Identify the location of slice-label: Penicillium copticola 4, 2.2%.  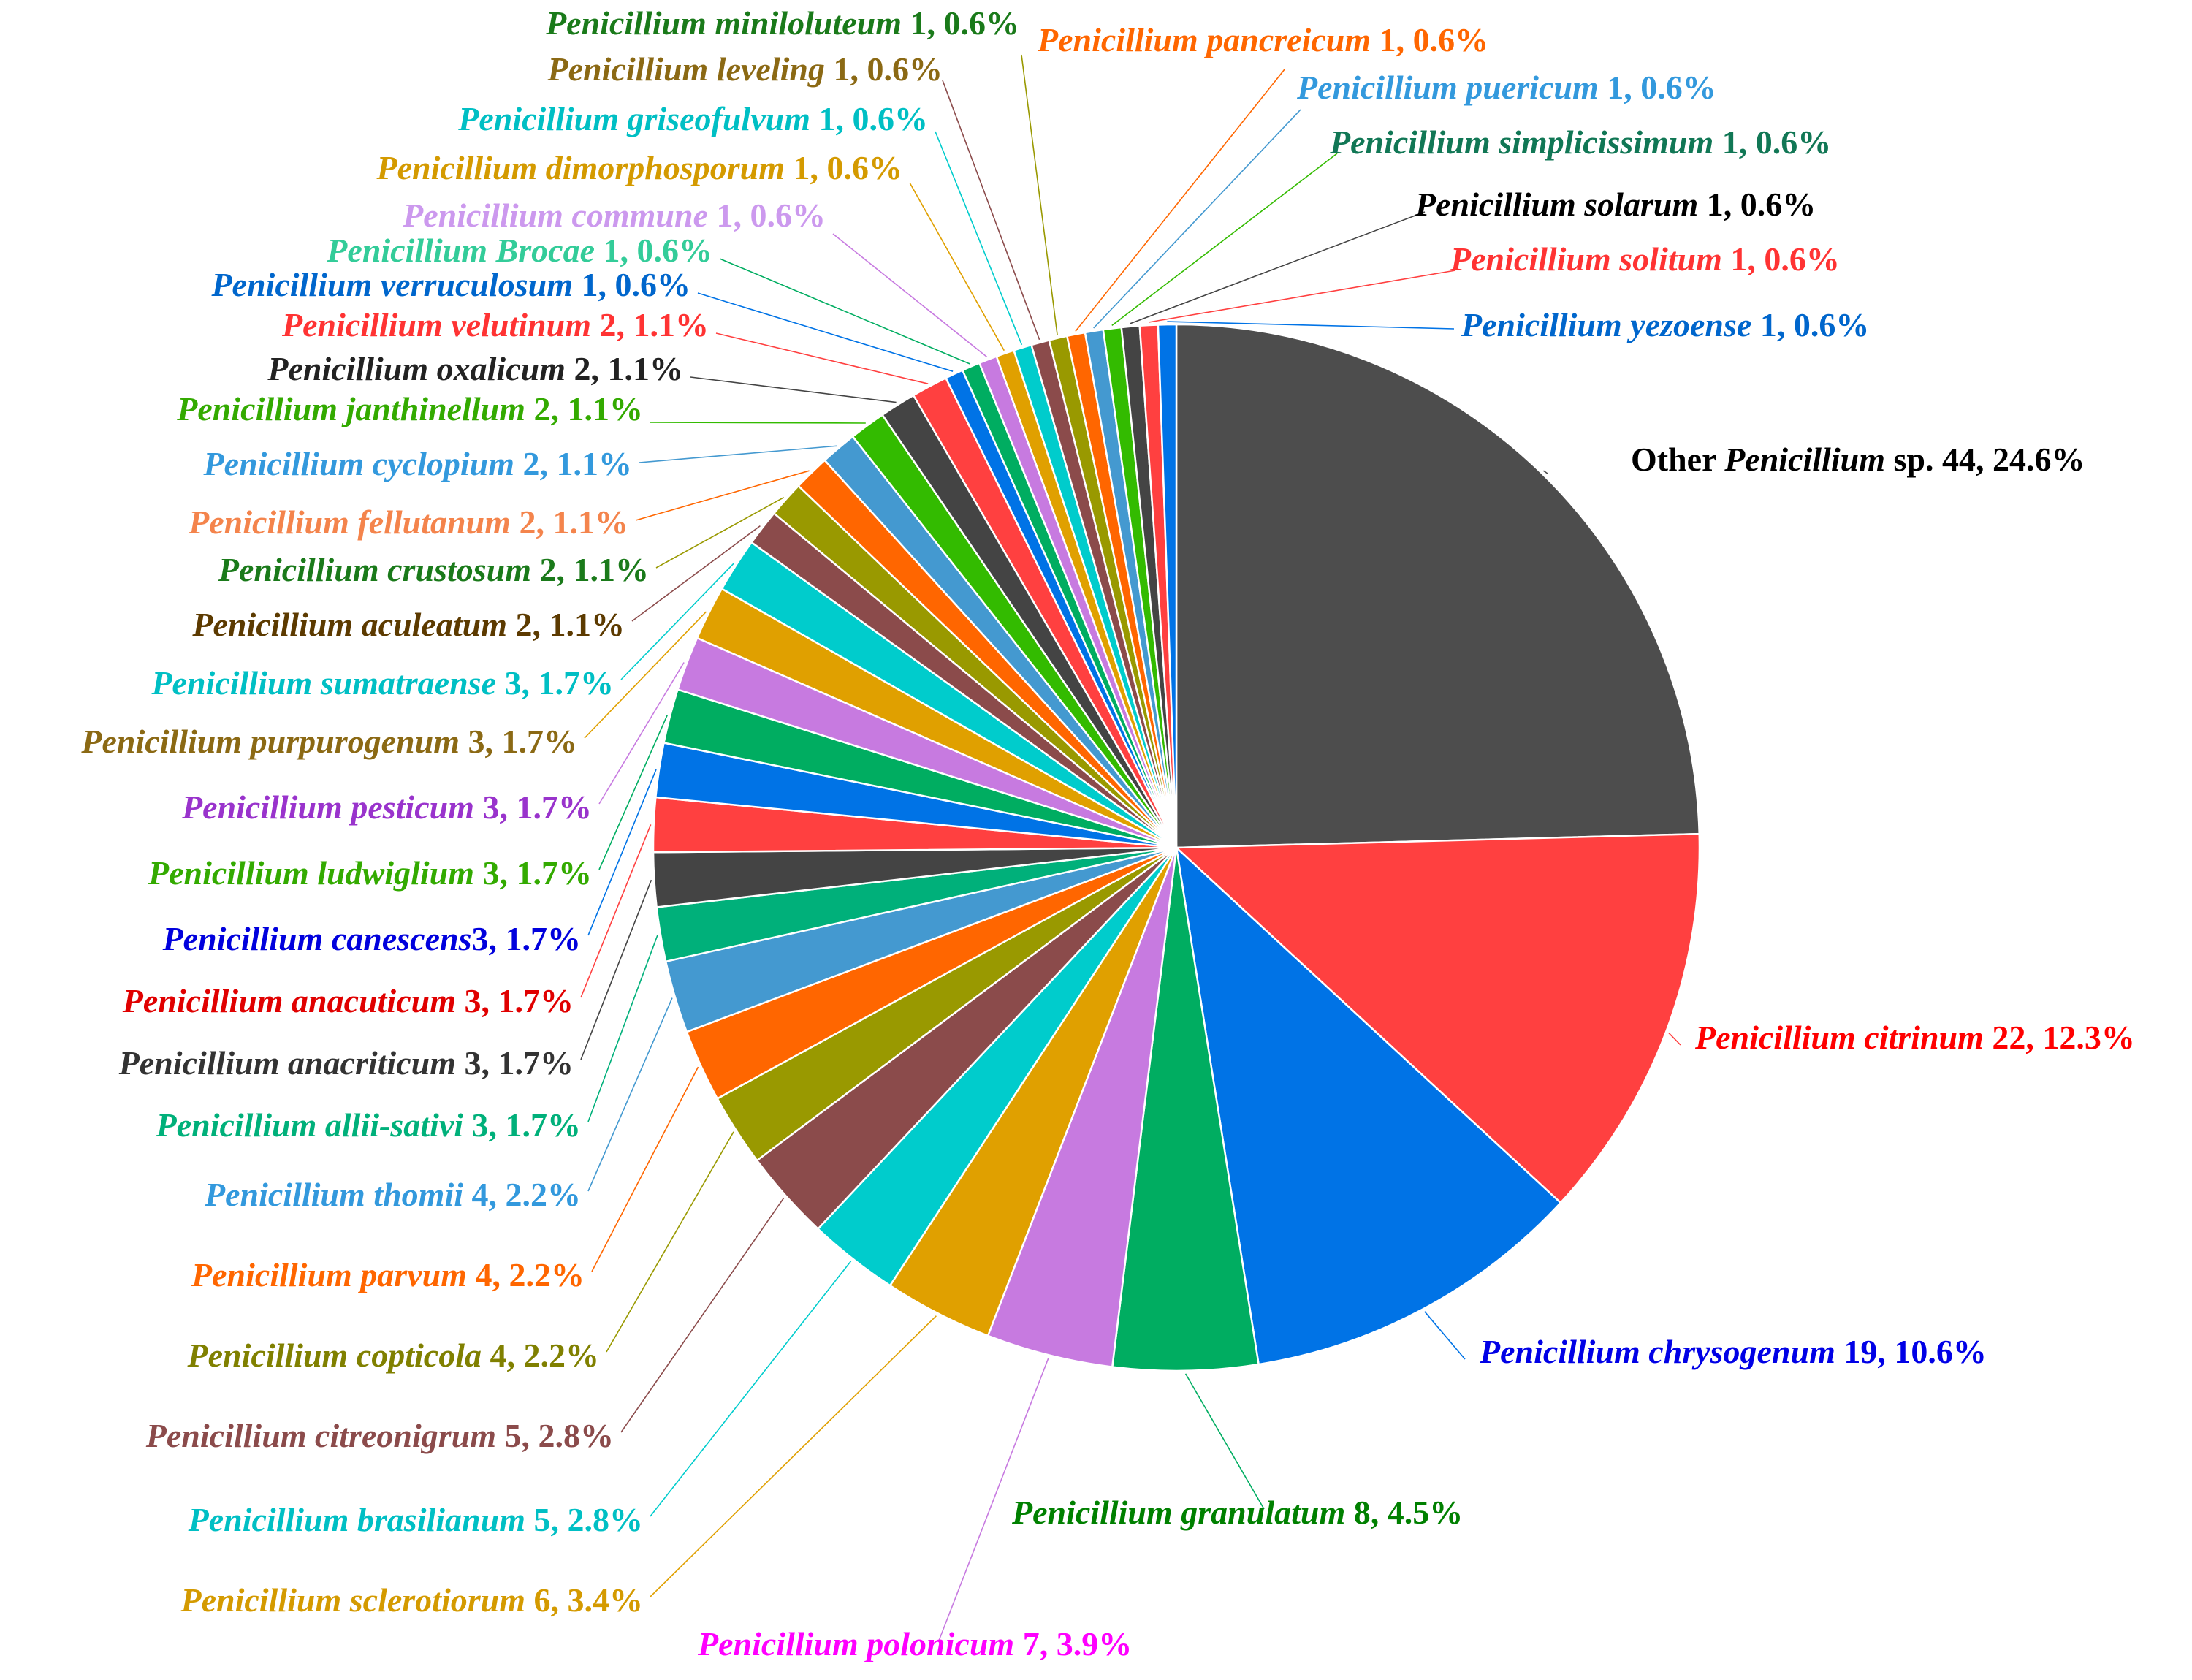
(393, 1355).